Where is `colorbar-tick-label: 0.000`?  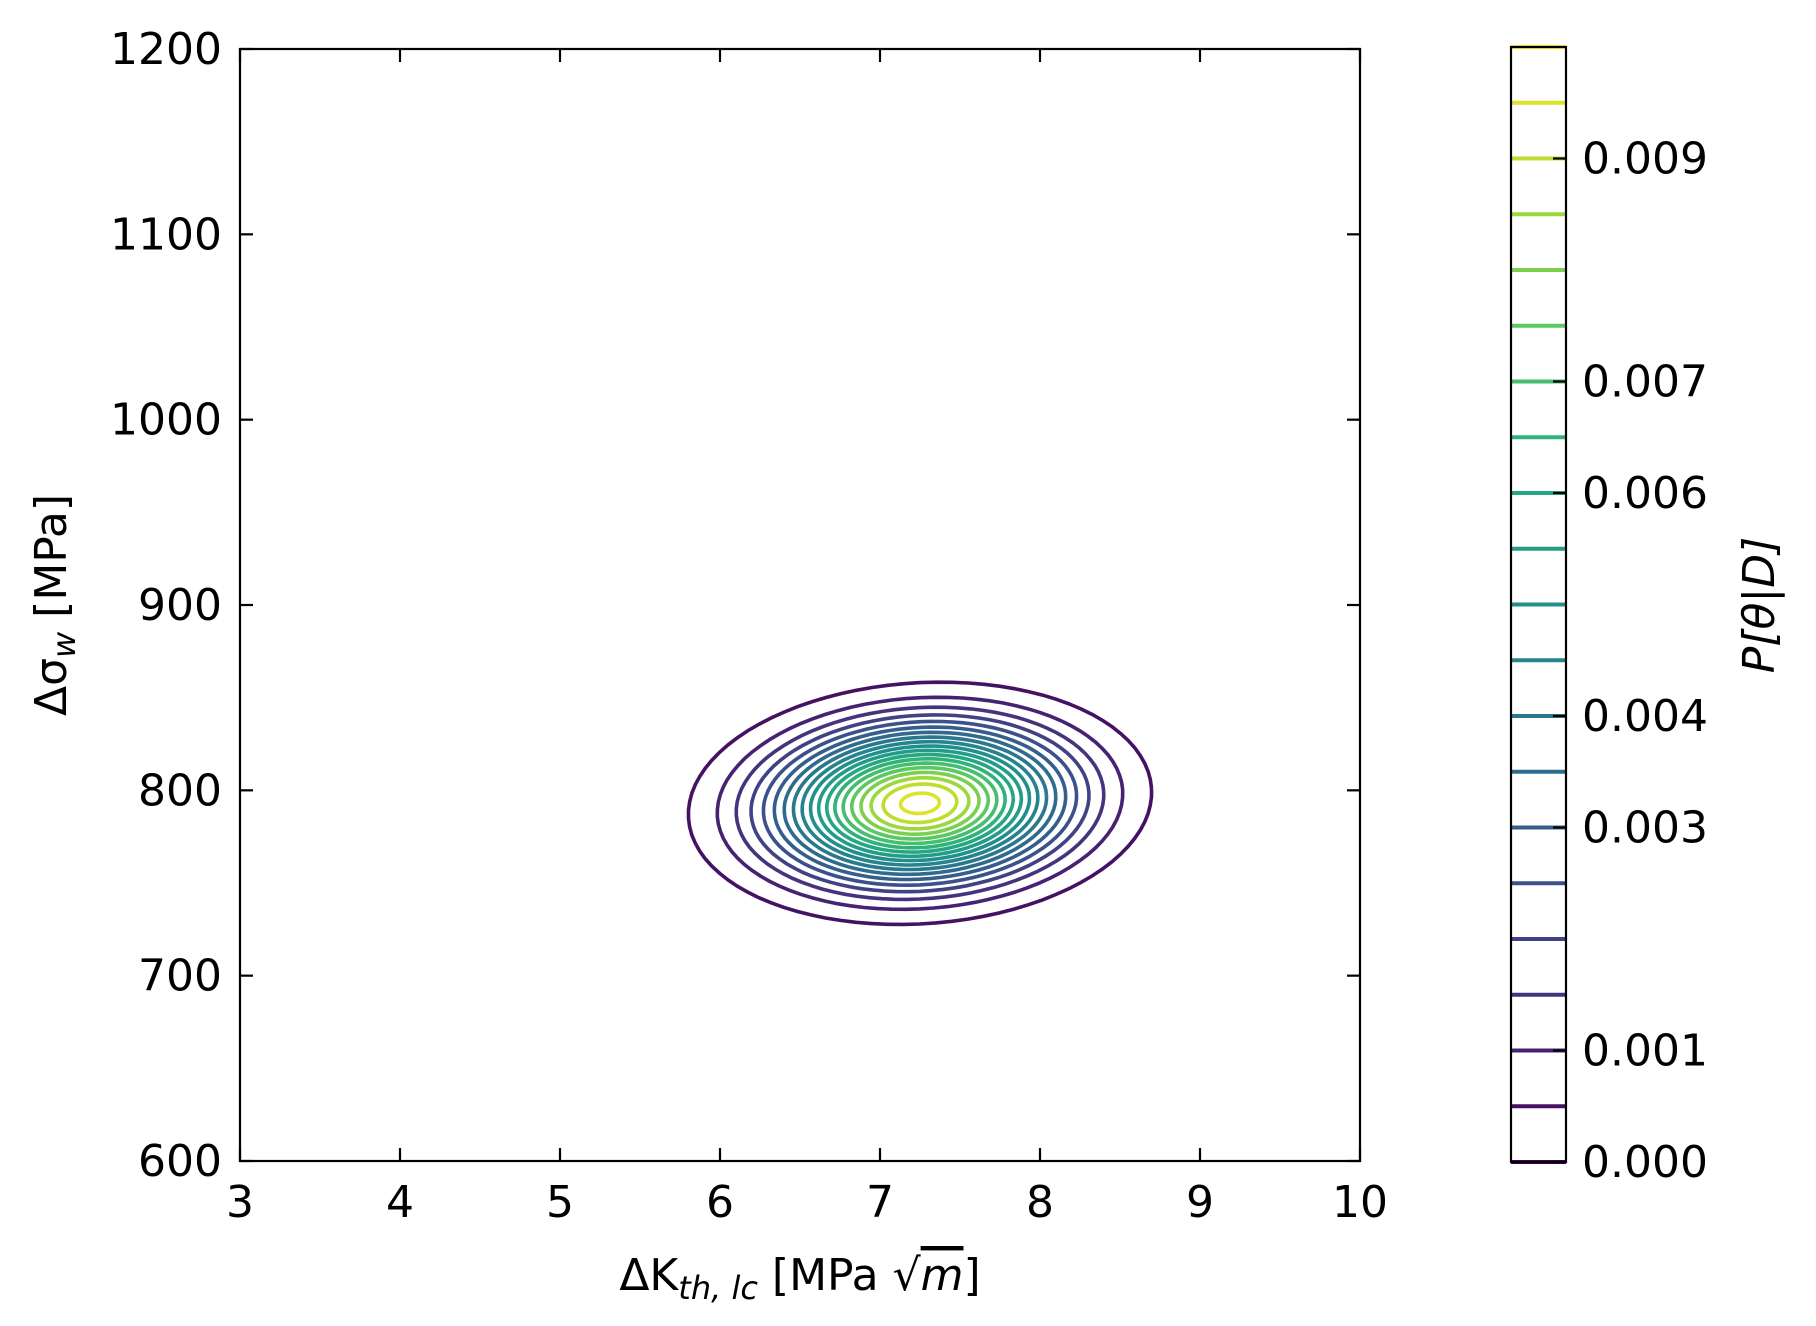
colorbar-tick-label: 0.000 is located at coordinates (1645, 1162).